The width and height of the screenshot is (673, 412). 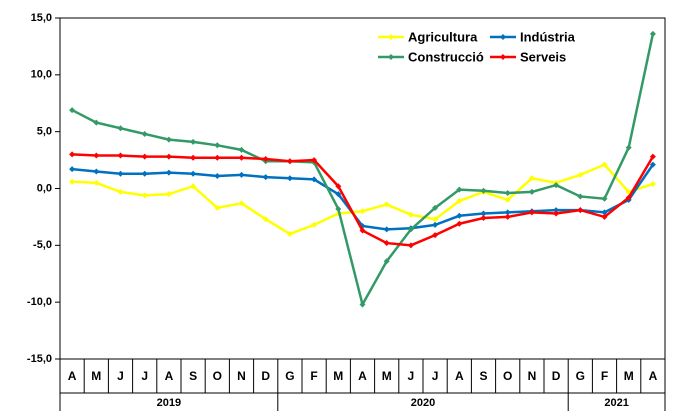 I want to click on y-tick-label: -5,0, so click(x=42, y=245).